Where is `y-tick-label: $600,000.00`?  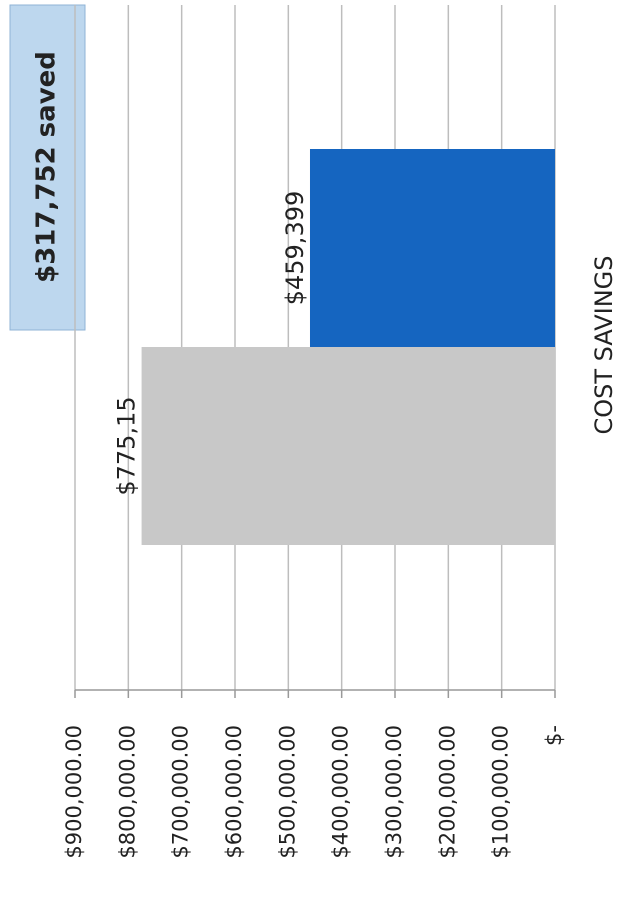
y-tick-label: $600,000.00 is located at coordinates (234, 792).